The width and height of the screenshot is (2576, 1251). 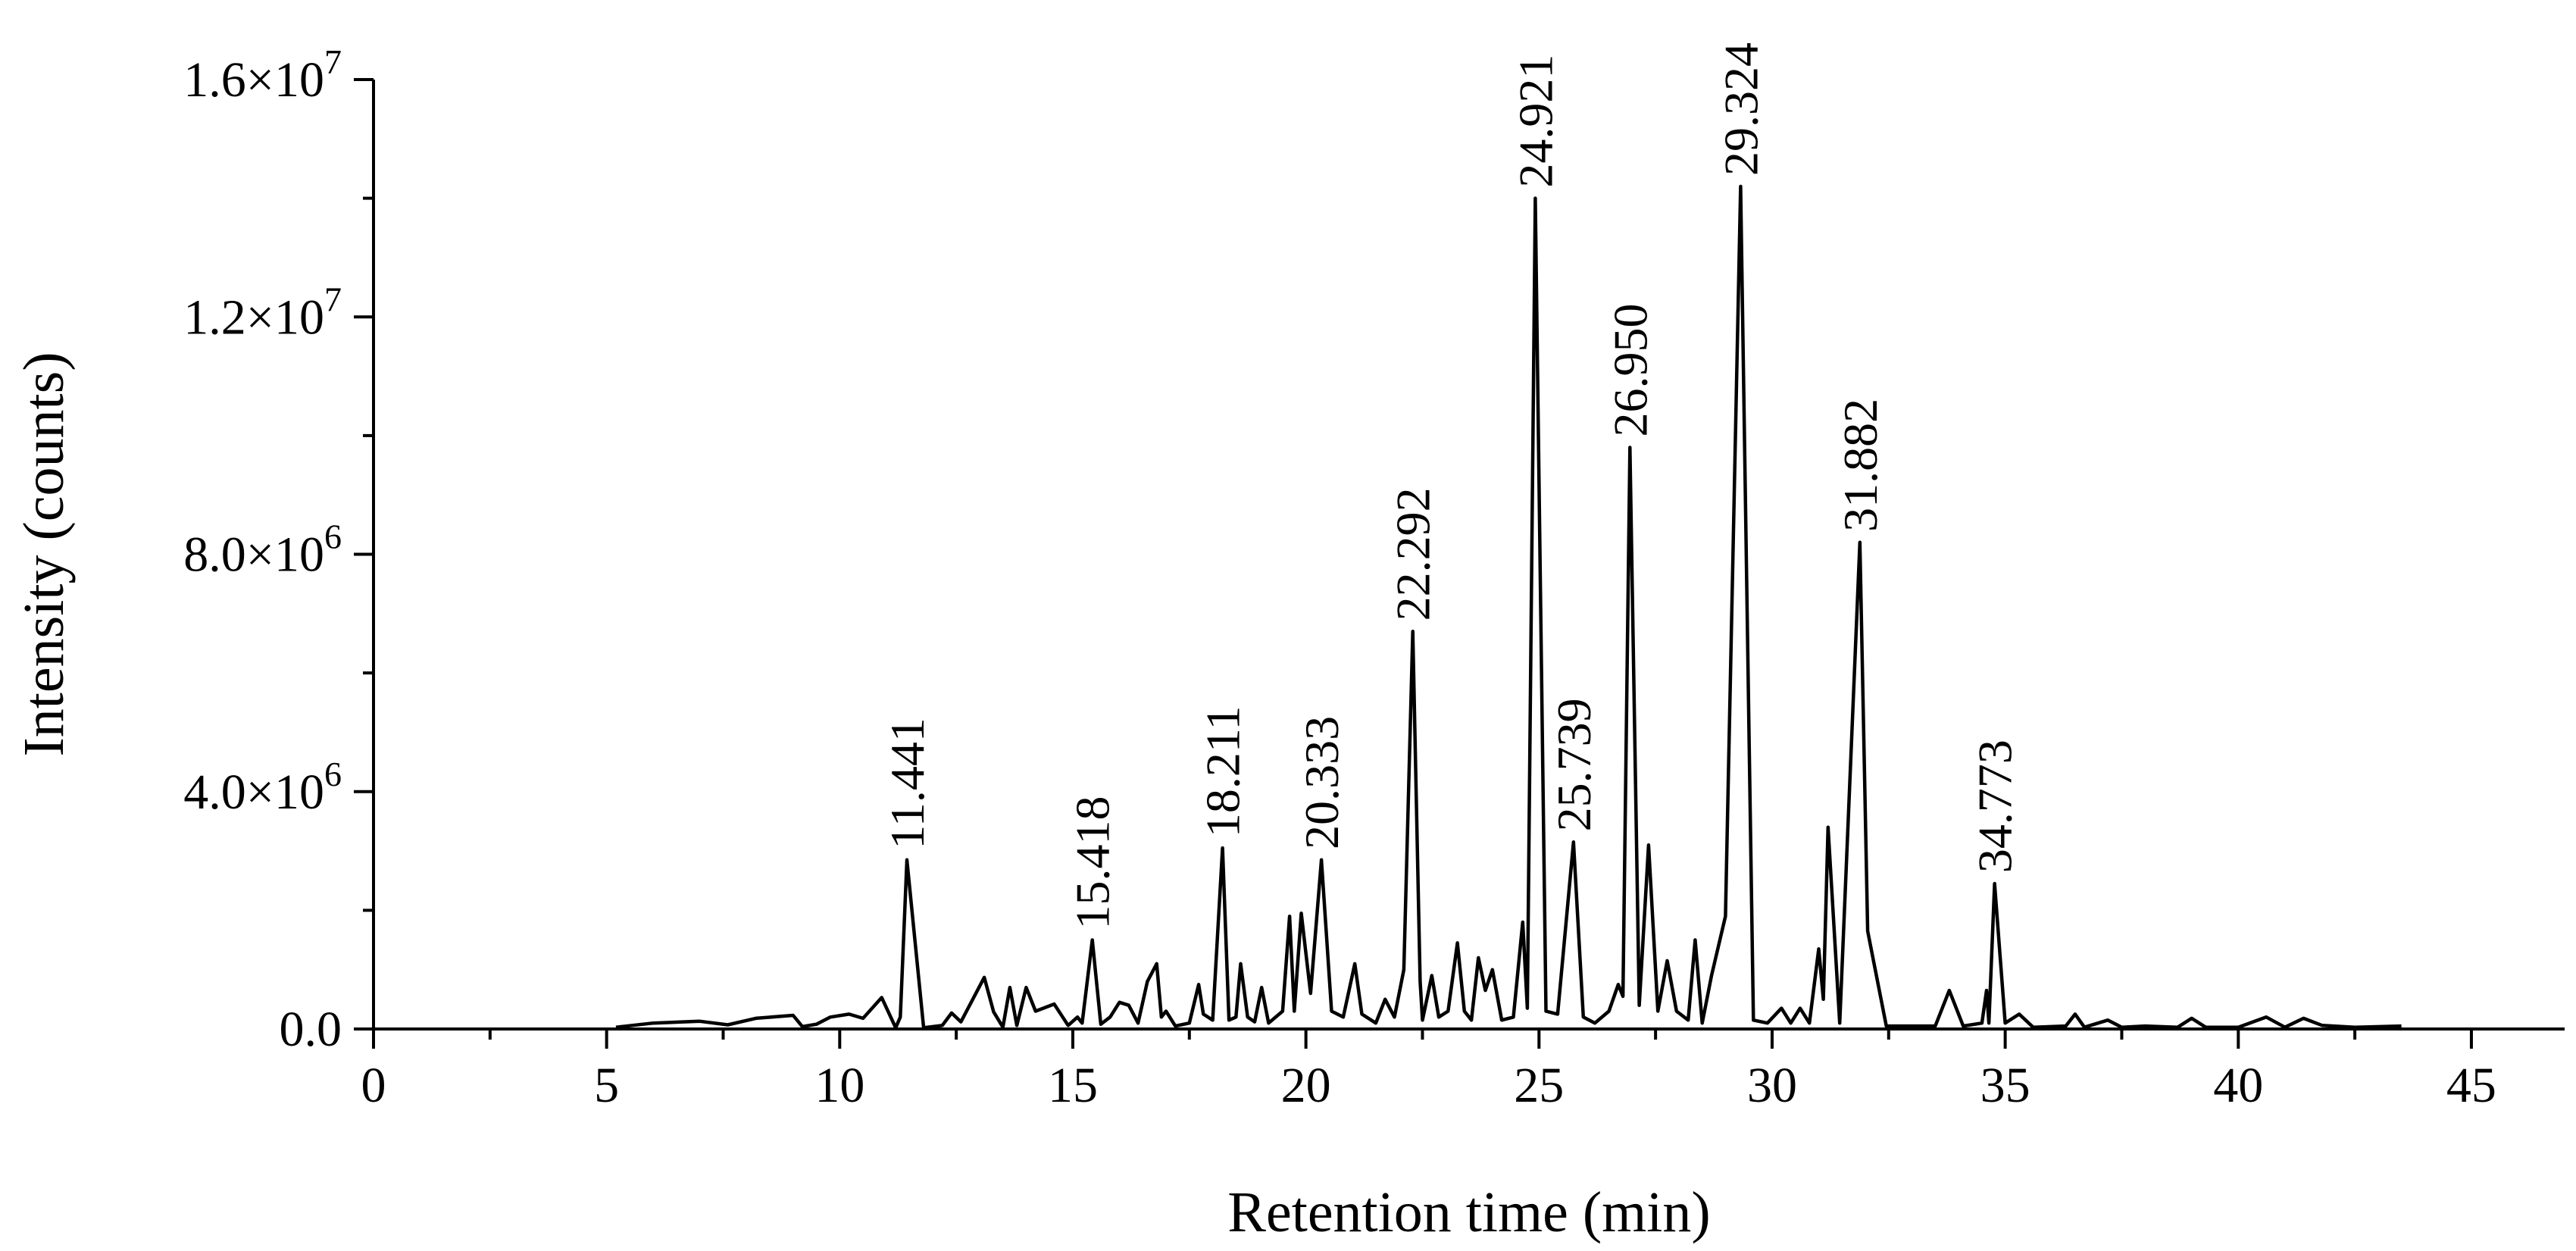 I want to click on y-tick-mantissa: 0.0, so click(x=311, y=1029).